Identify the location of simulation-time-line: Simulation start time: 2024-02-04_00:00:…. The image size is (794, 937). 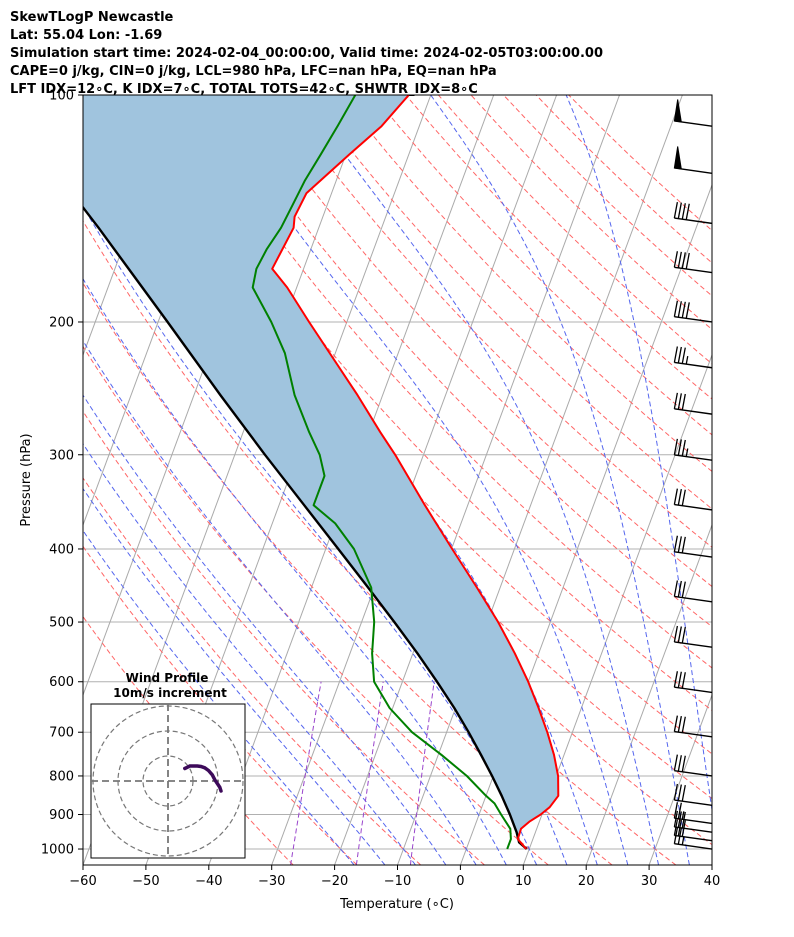
(306, 53).